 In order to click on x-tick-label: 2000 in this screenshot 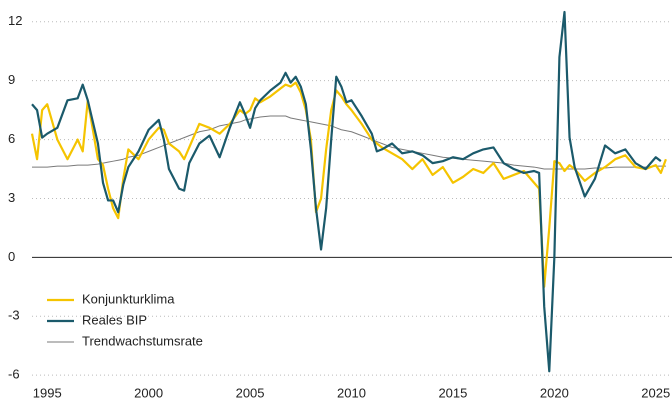, I will do `click(148, 392)`.